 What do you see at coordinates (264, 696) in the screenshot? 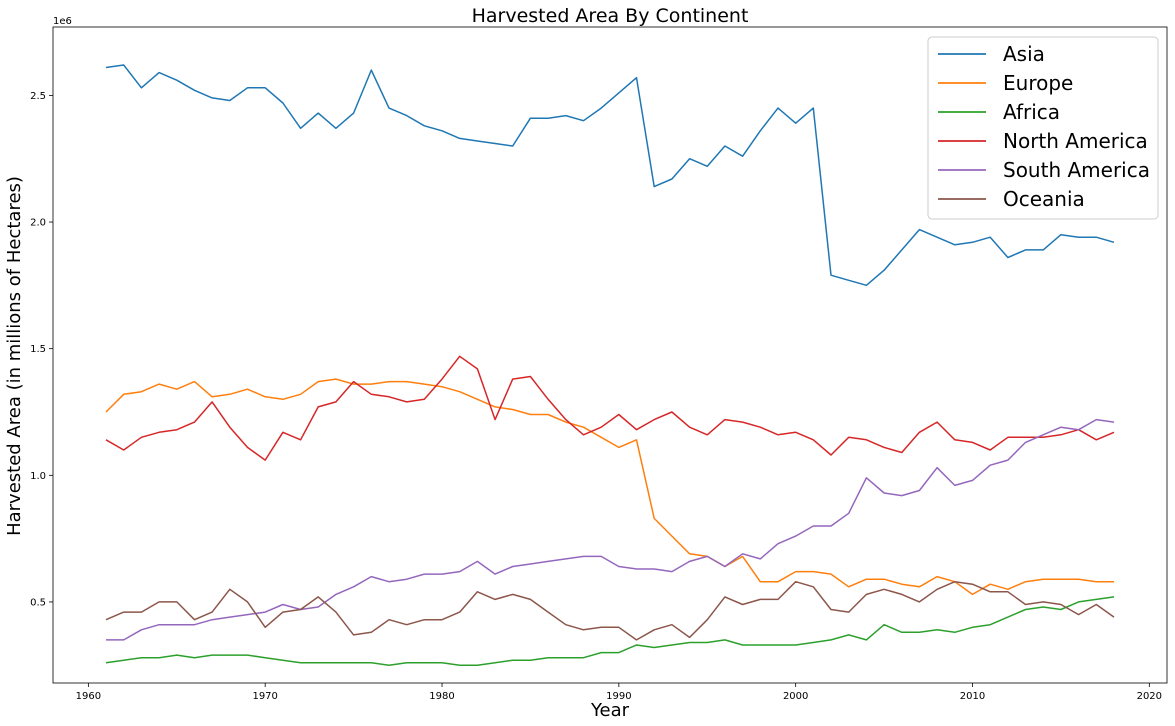
I see `x-tick-label: 1970` at bounding box center [264, 696].